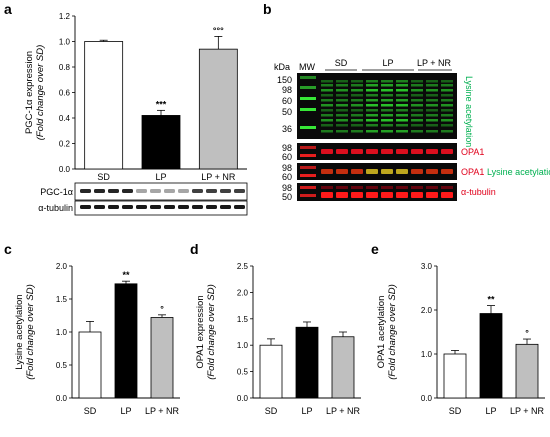 Image resolution: width=550 pixels, height=437 pixels. Describe the element at coordinates (282, 67) in the screenshot. I see `blot-b-kda-title: kDa` at that location.